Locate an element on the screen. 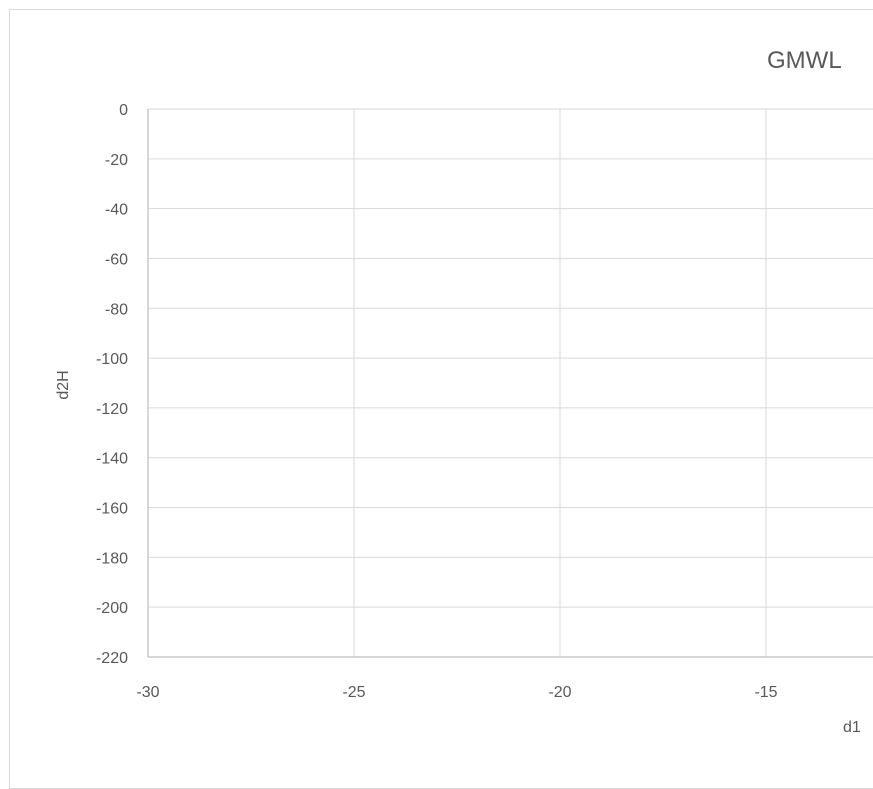 Image resolution: width=873 pixels, height=789 pixels. y-tick-label: 0 is located at coordinates (123, 110).